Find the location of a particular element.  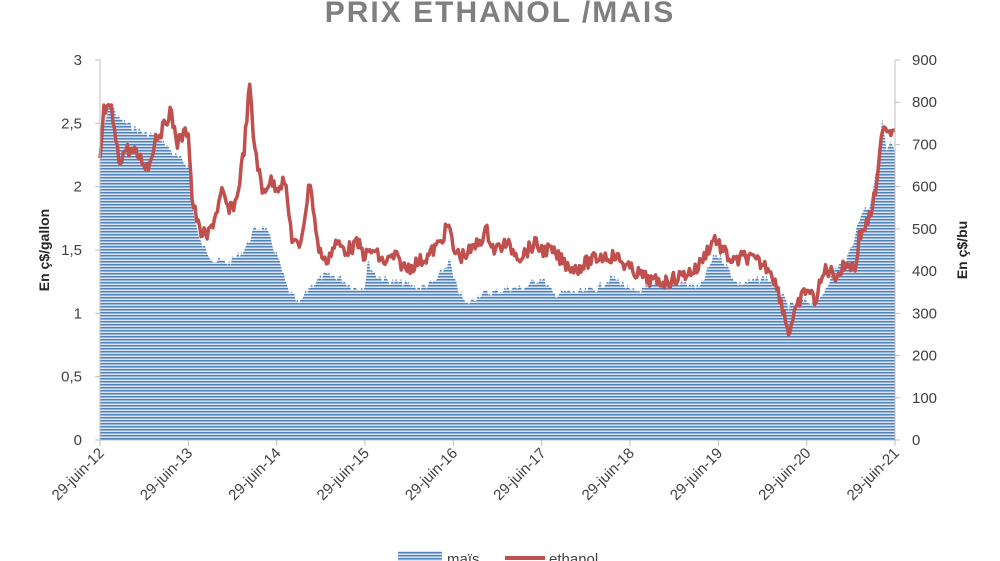

legend-swatch-corn is located at coordinates (420, 556).